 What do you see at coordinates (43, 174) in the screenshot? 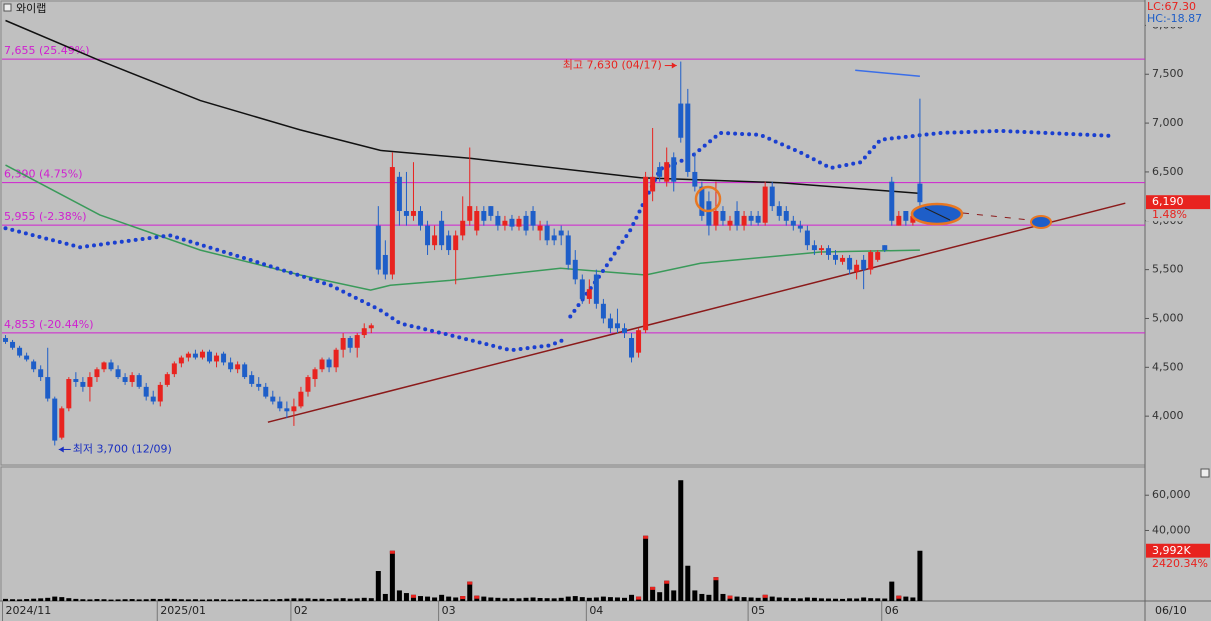
I see `level-label: 6,390 (4.75%)` at bounding box center [43, 174].